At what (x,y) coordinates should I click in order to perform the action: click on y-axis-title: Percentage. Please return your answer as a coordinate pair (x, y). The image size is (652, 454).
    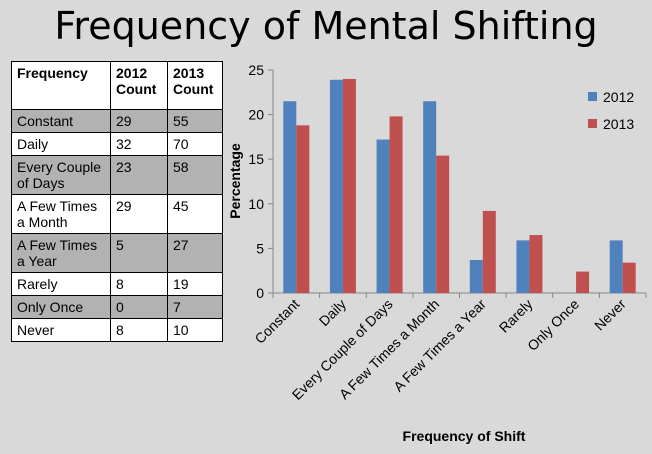
    Looking at the image, I should click on (235, 181).